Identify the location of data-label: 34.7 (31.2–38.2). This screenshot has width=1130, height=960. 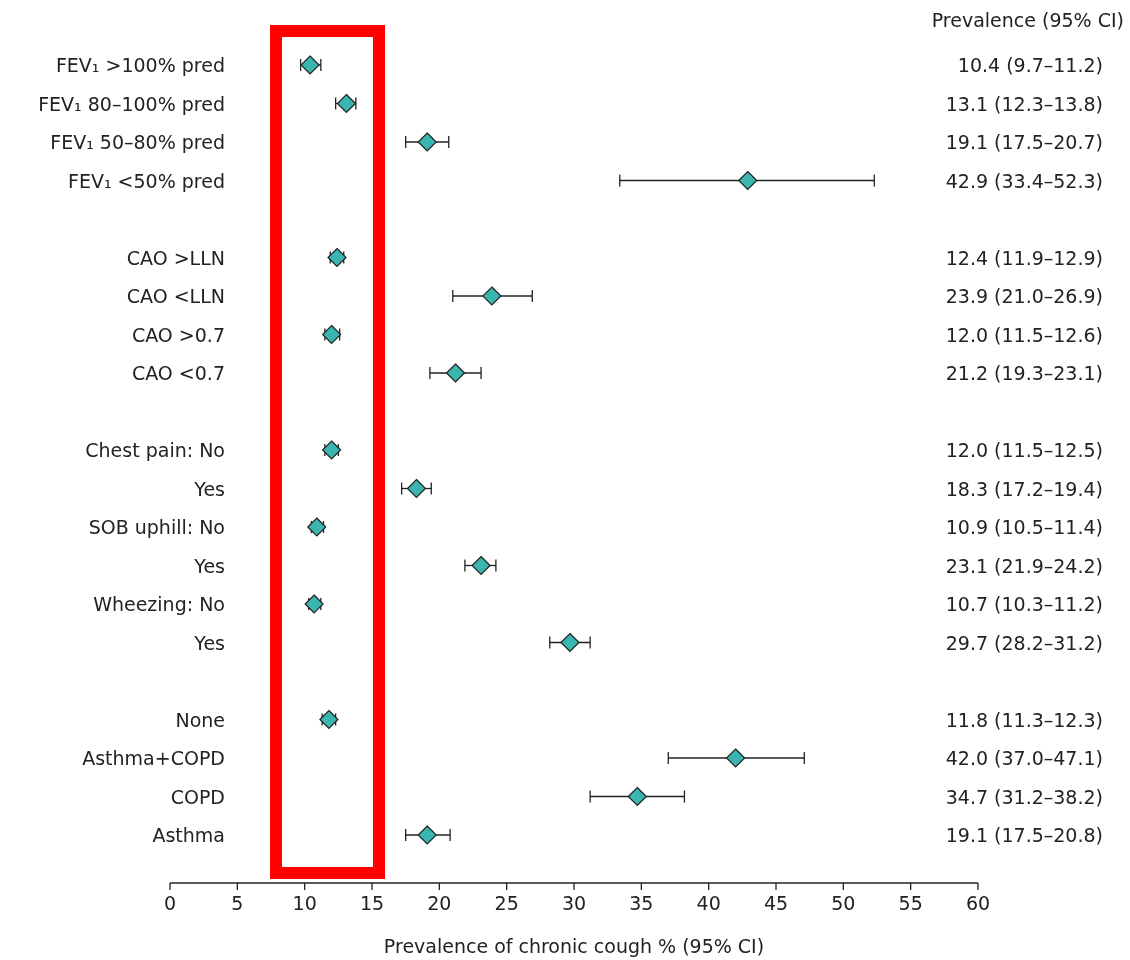
(1024, 796).